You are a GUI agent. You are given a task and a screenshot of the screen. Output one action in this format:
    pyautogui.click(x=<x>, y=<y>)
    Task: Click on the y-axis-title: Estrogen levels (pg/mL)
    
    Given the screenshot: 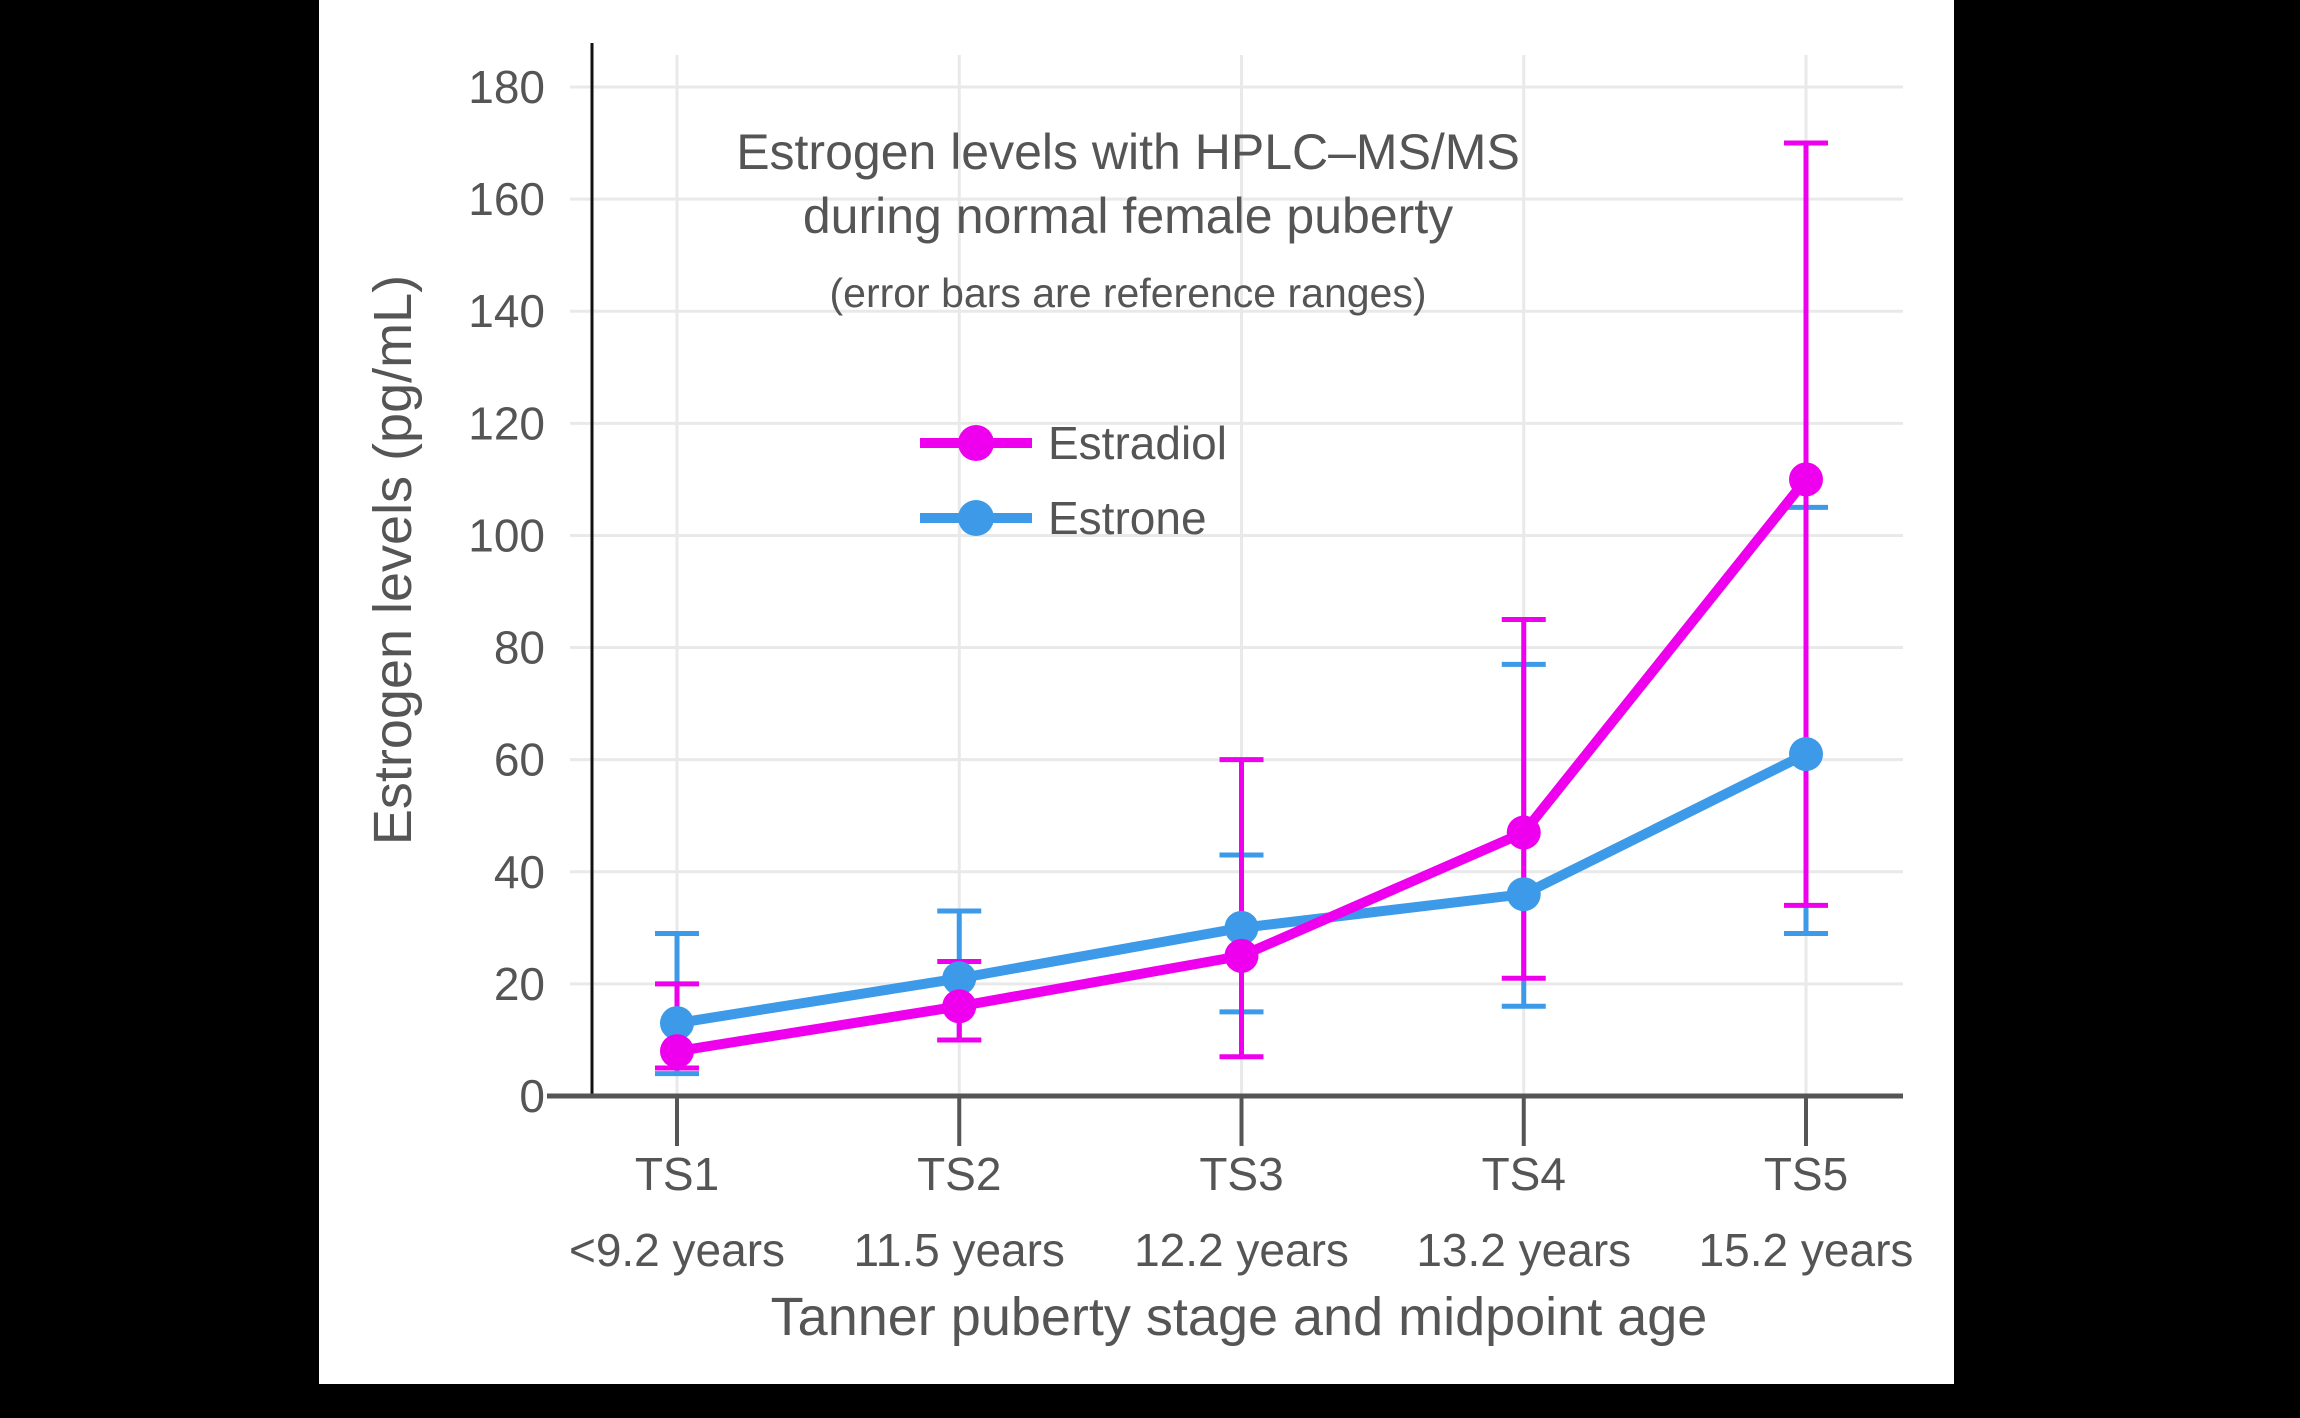 What is the action you would take?
    pyautogui.click(x=393, y=560)
    